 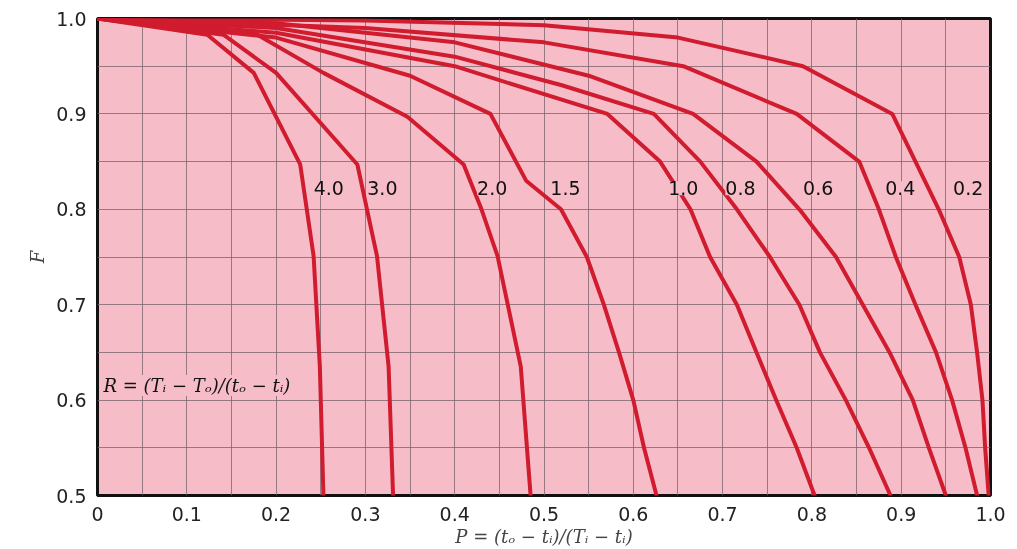 I want to click on x-tick-label: 0.1, so click(x=186, y=513).